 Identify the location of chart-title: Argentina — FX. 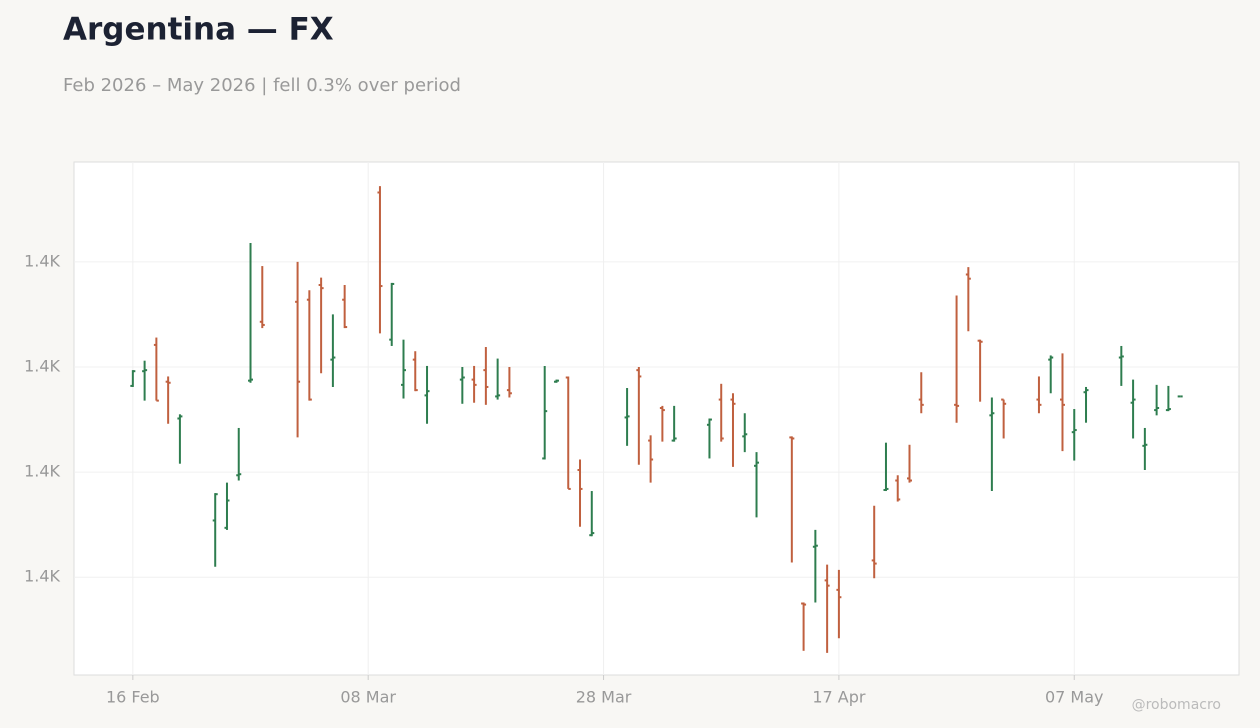
(198, 30).